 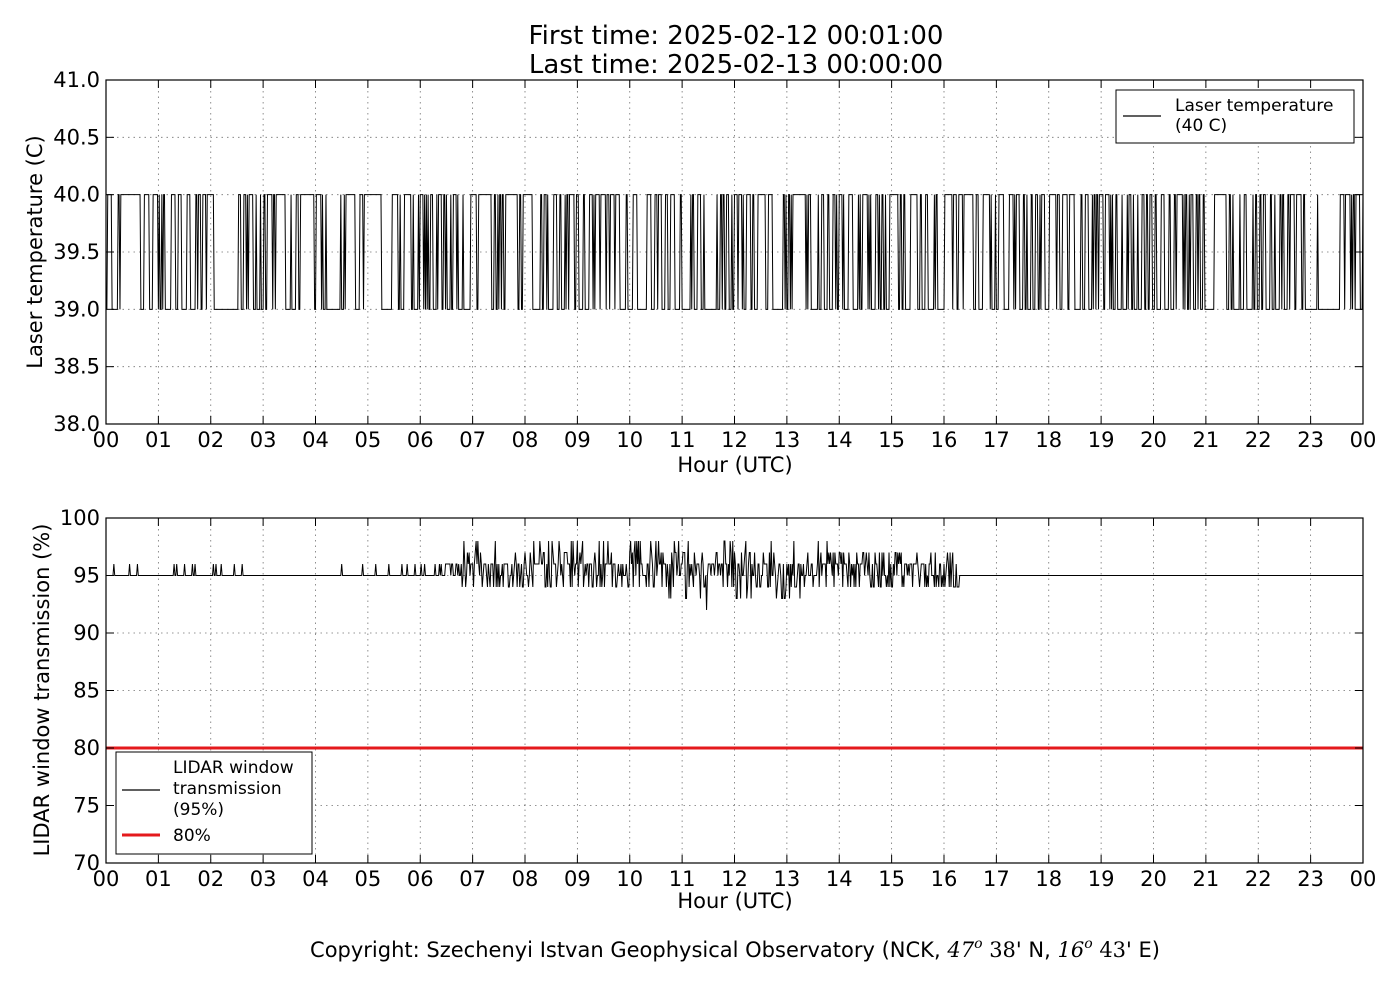 I want to click on top-y-tick-label: 38.0, so click(x=76, y=424).